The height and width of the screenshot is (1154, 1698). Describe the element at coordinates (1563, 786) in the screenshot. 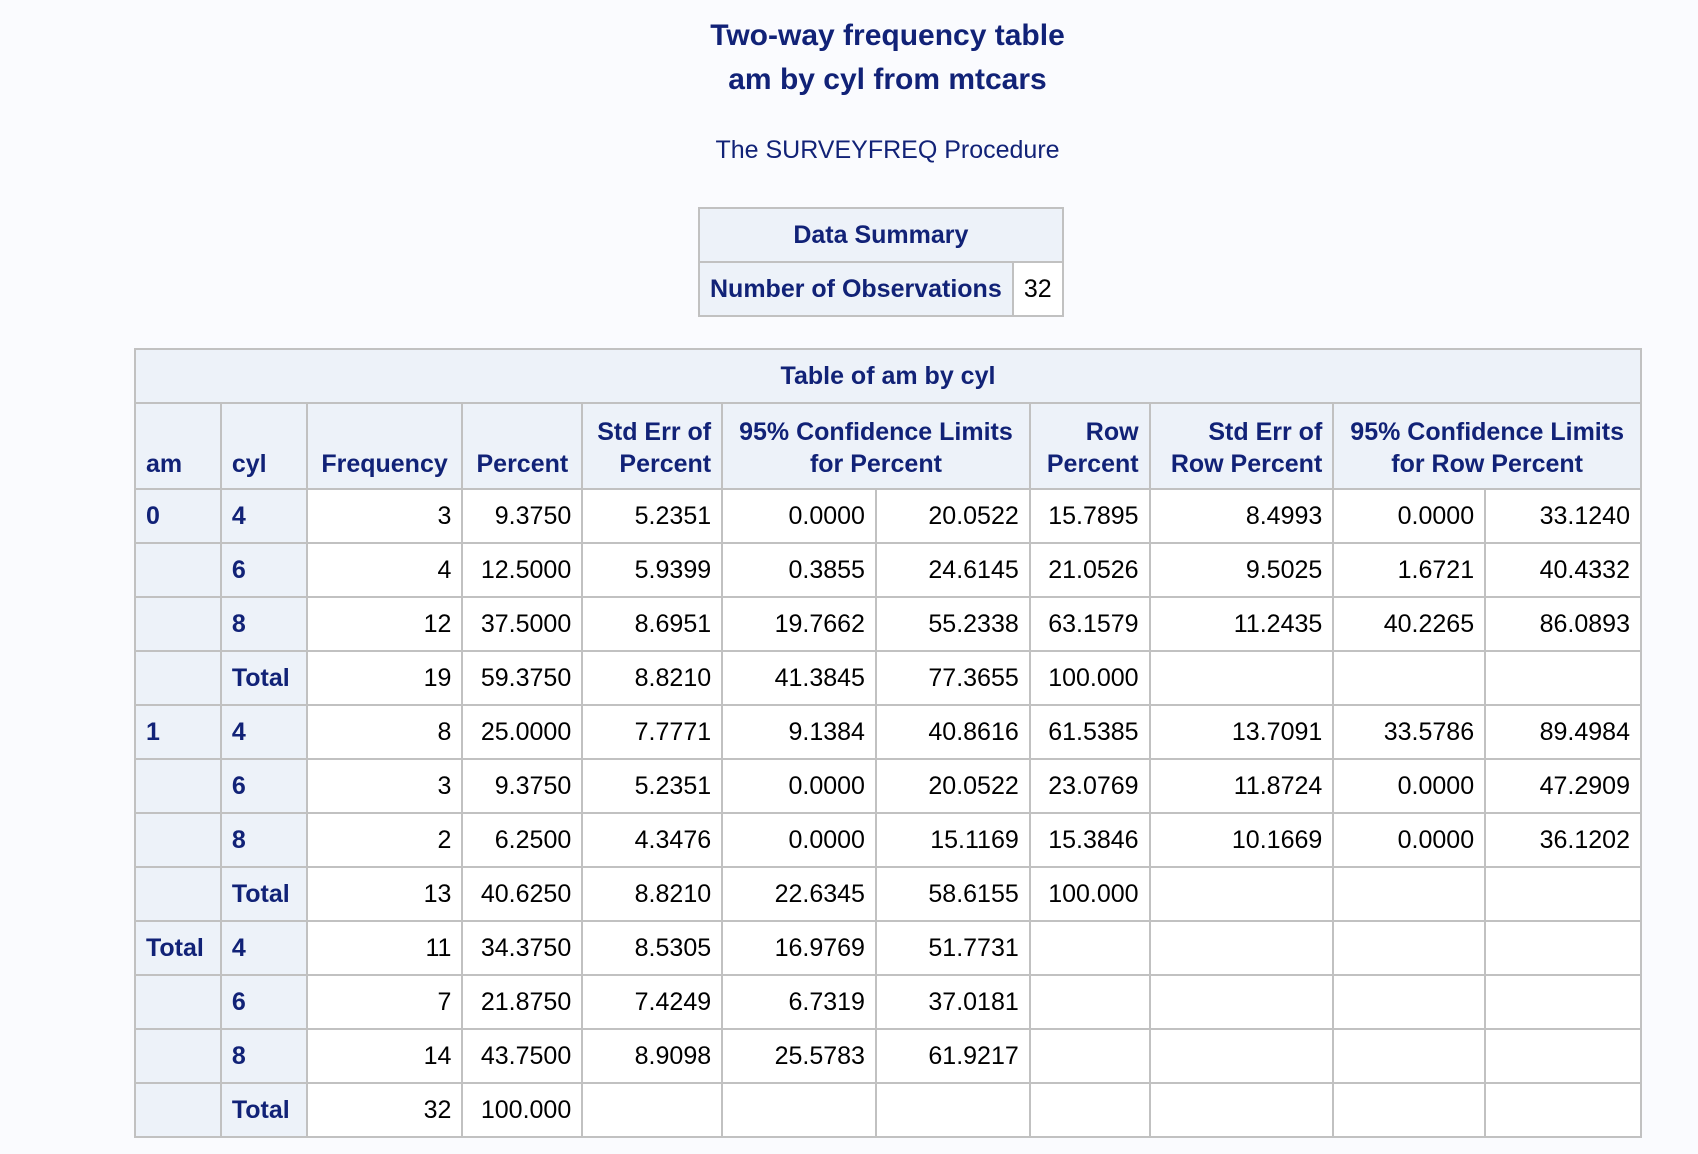

I see `row-upper-cl-cell: 47.2909` at that location.